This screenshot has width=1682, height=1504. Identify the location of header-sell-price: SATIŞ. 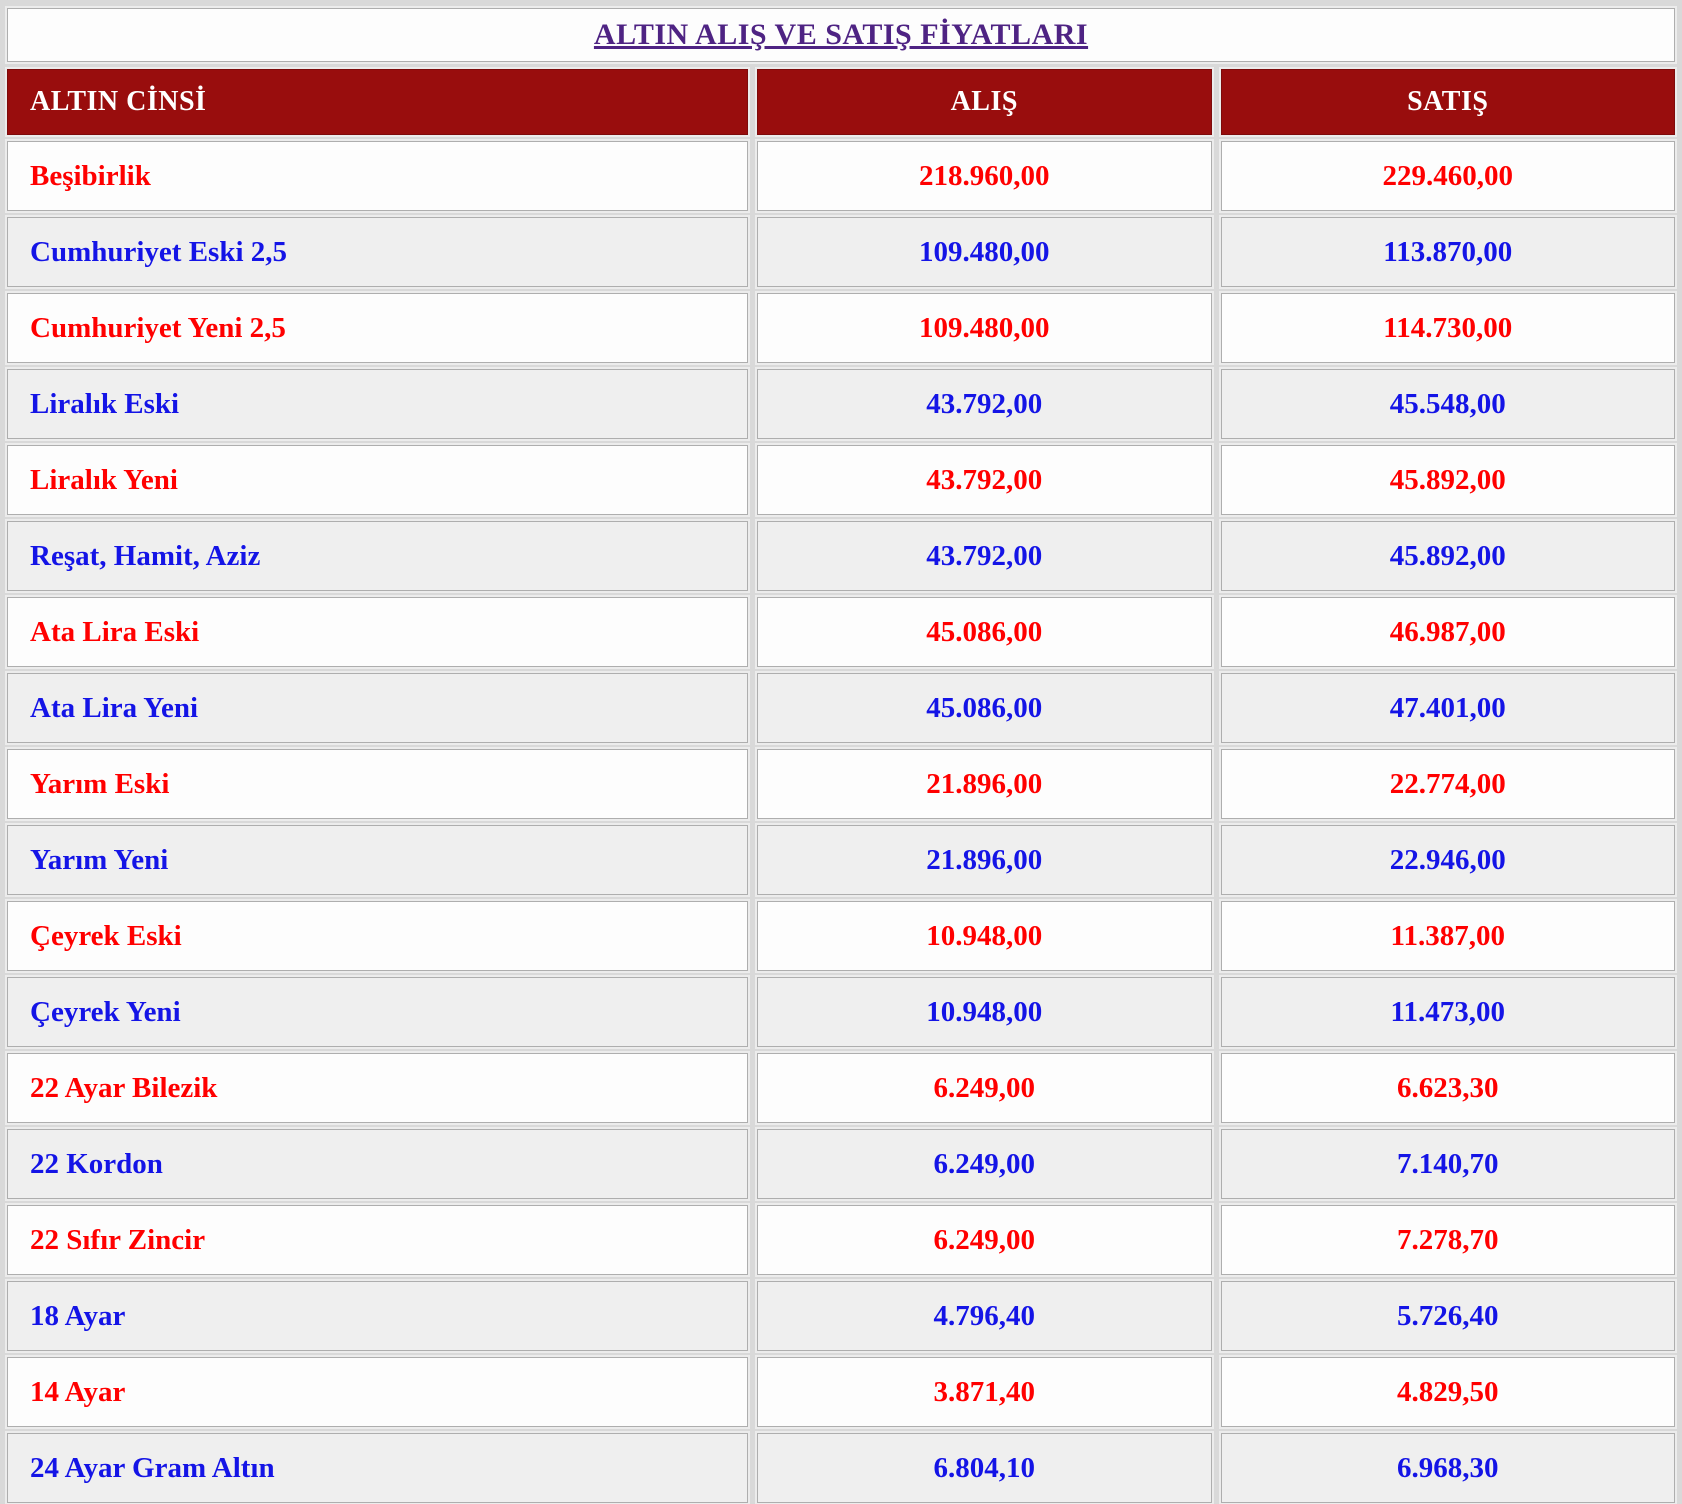
(1447, 102).